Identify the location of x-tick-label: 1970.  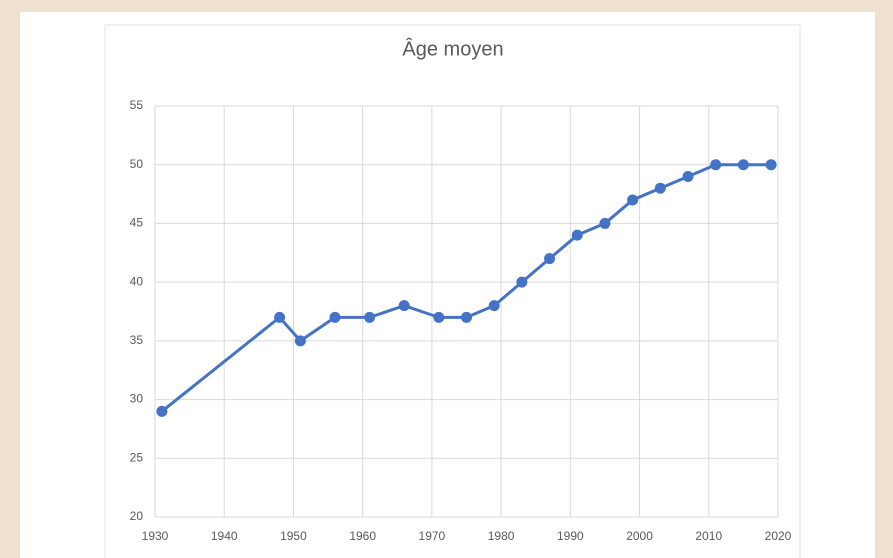
(432, 536).